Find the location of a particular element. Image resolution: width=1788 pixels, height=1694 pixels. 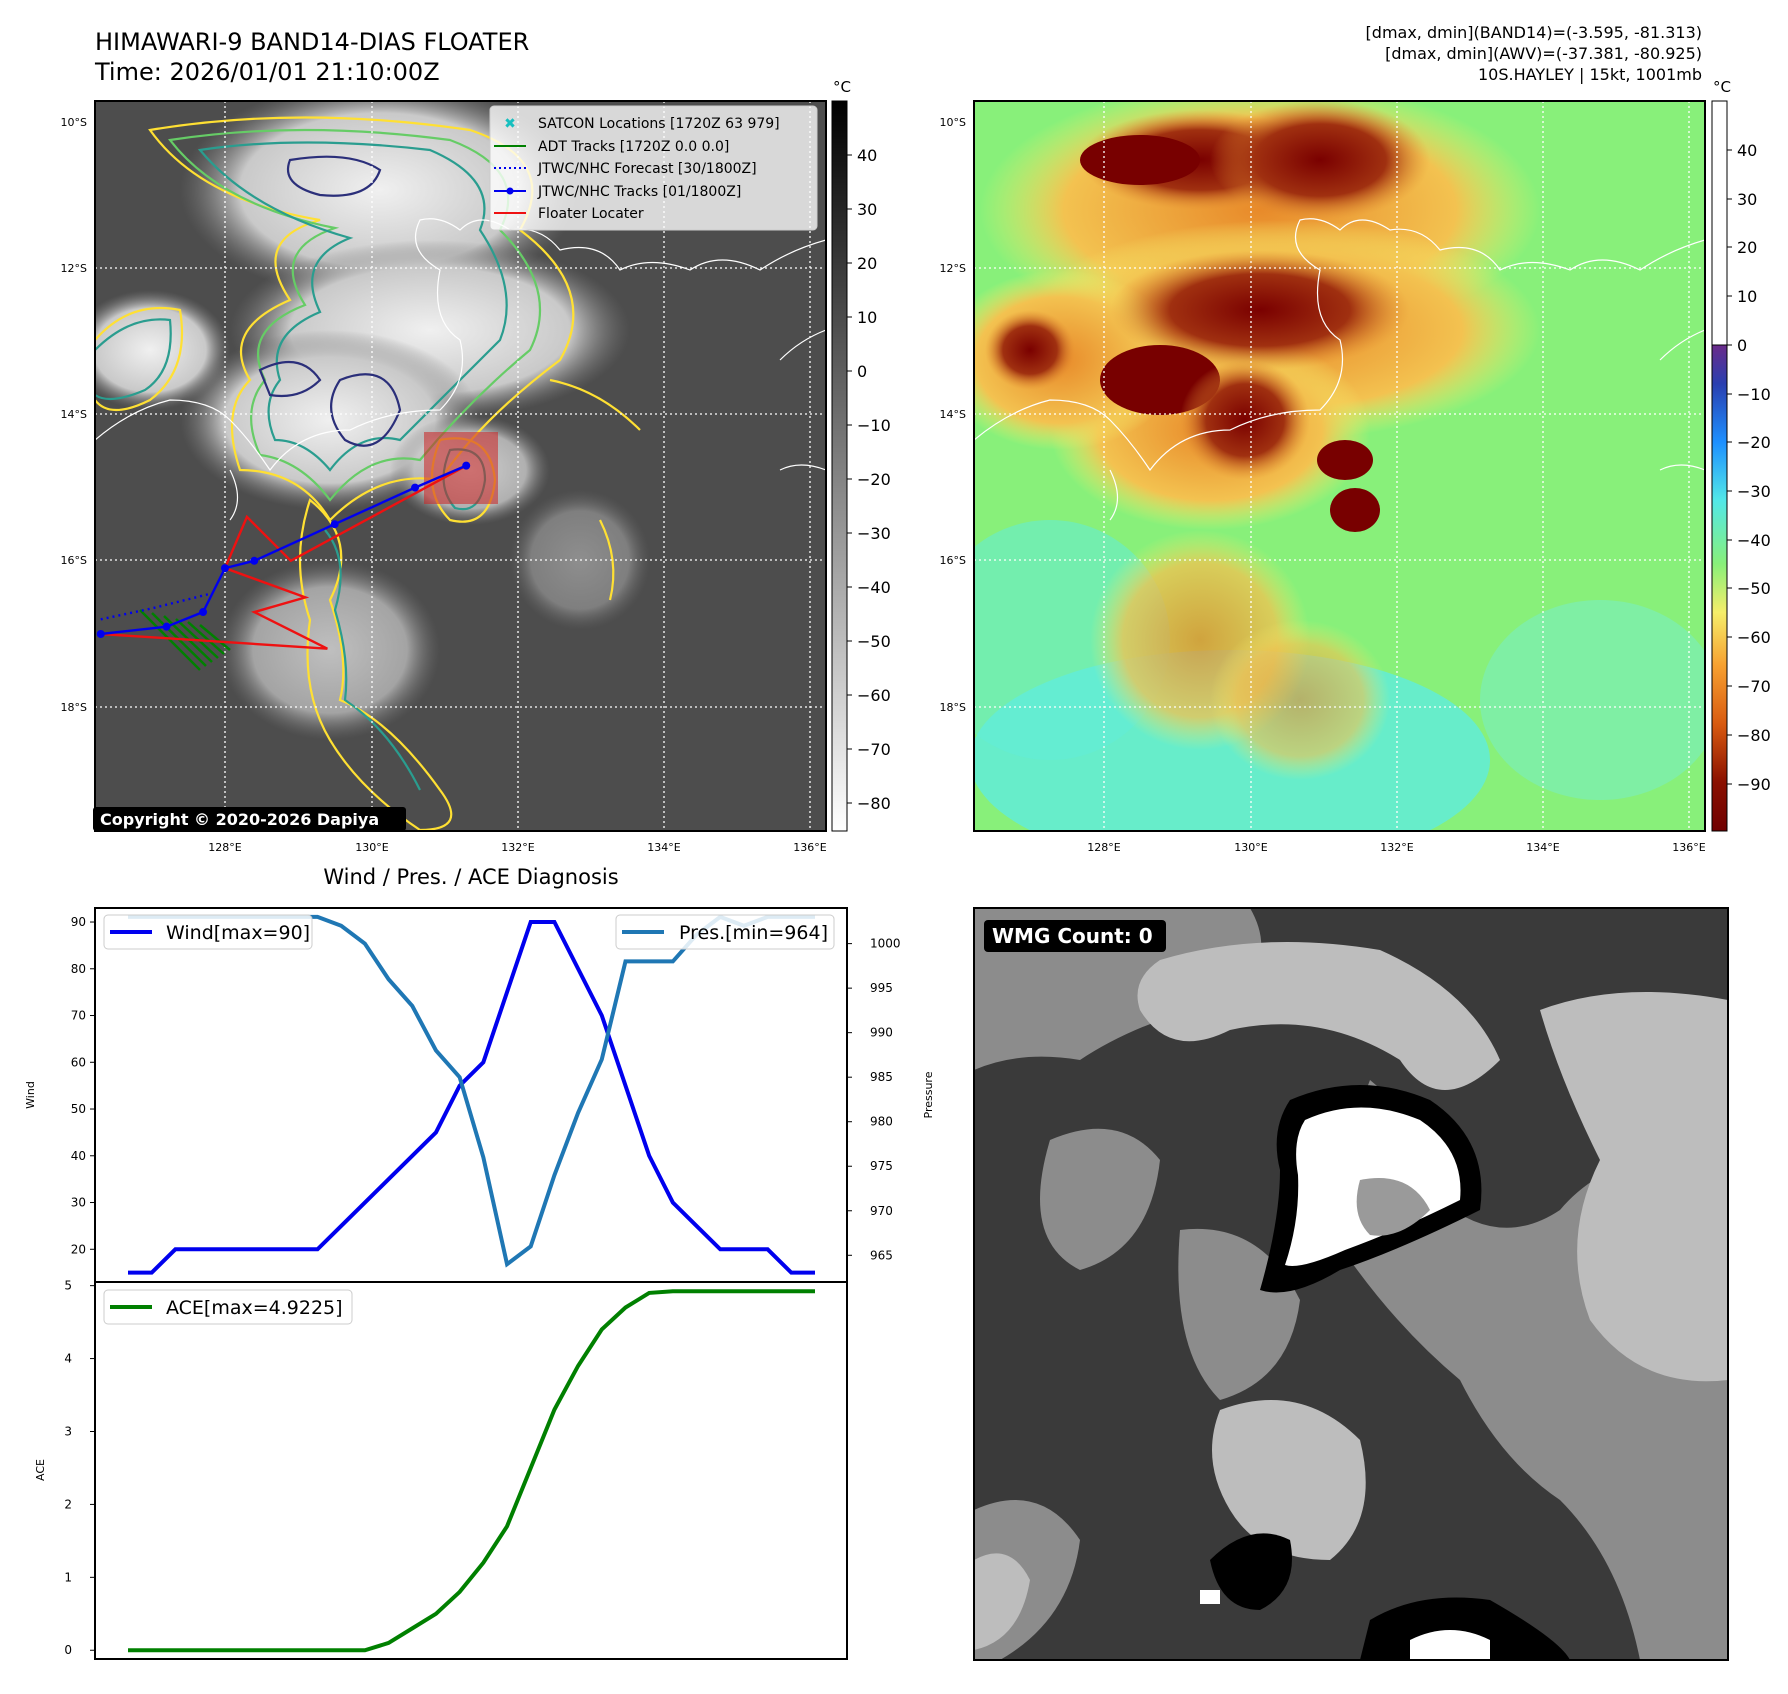

ir-map-lat-label: 14°S is located at coordinates (74, 414).